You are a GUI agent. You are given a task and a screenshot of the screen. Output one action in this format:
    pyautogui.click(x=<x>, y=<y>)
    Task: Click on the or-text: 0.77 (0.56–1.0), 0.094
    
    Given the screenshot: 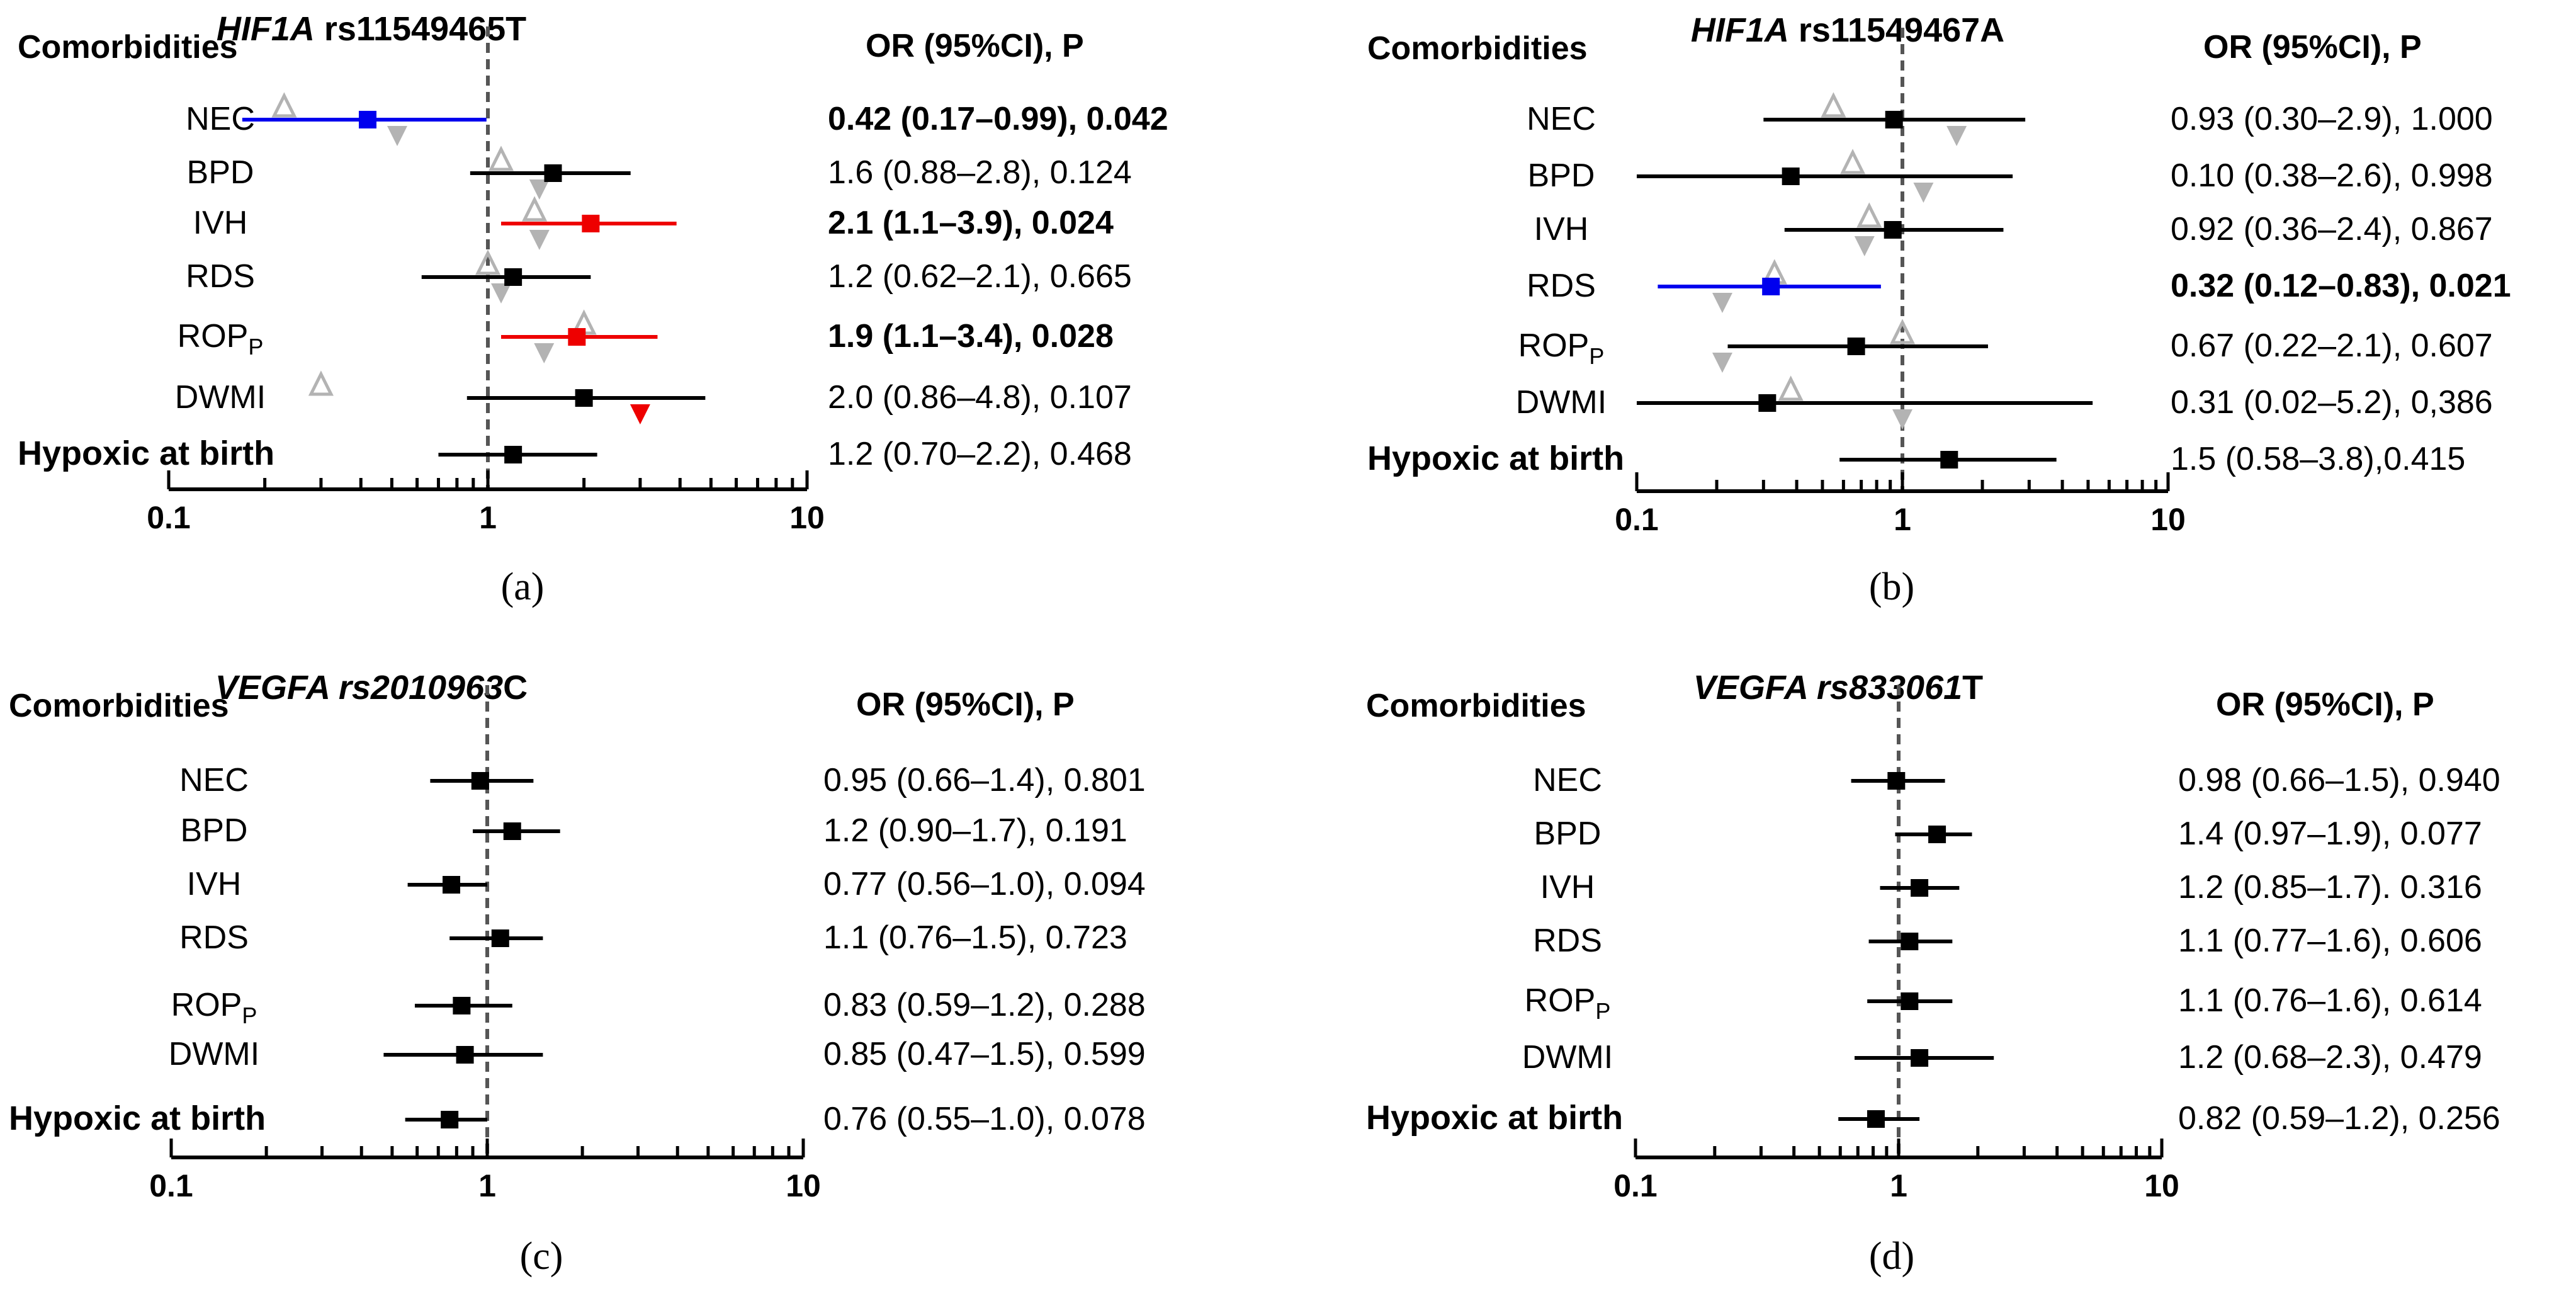 What is the action you would take?
    pyautogui.click(x=984, y=884)
    